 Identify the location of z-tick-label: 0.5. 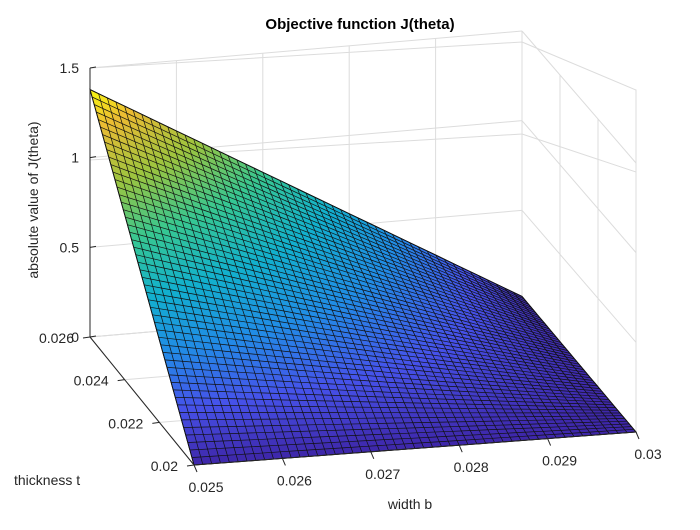
(70, 247).